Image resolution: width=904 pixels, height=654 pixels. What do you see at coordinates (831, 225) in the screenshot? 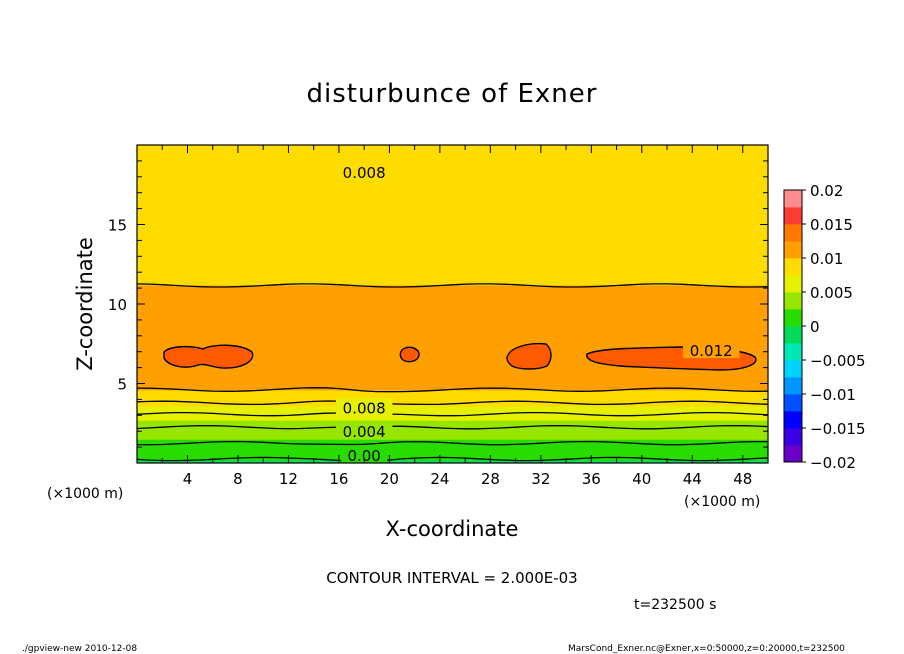
I see `colorbar-label: 0.015` at bounding box center [831, 225].